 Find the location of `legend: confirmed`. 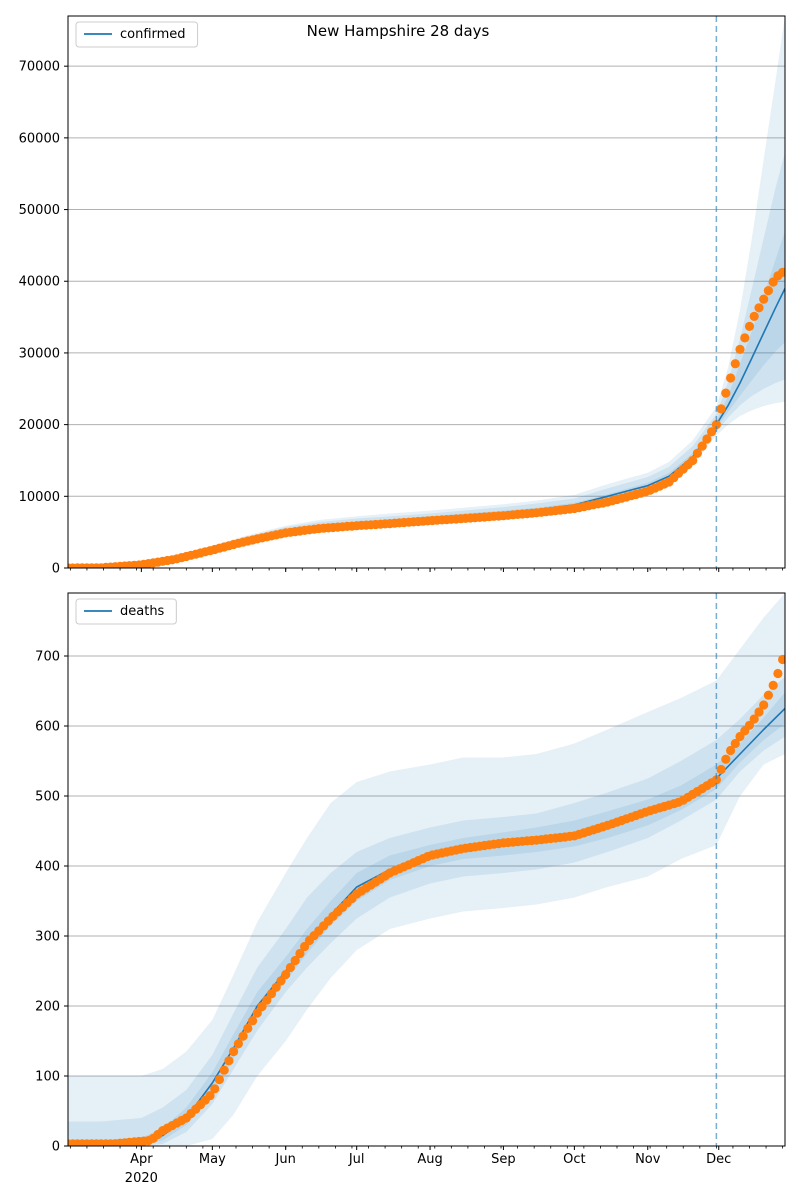

legend: confirmed is located at coordinates (137, 34).